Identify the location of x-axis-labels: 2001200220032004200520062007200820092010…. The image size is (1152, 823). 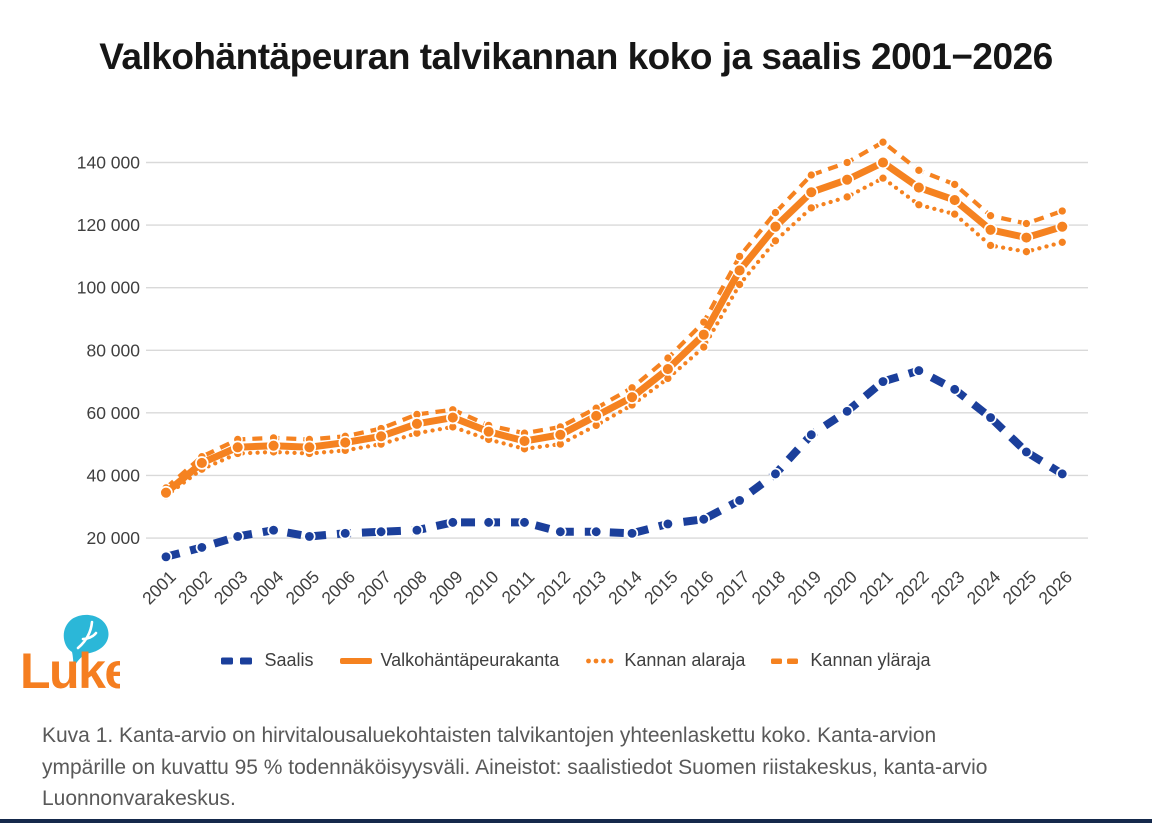
(607, 588).